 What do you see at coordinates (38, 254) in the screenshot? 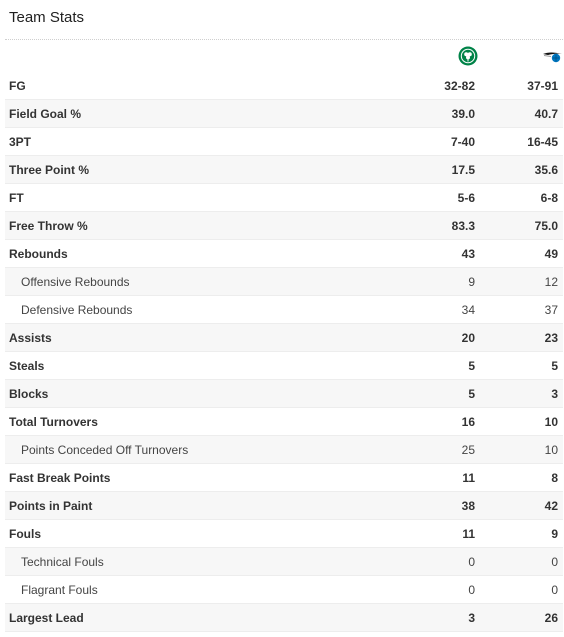
I see `stat-label: Rebounds` at bounding box center [38, 254].